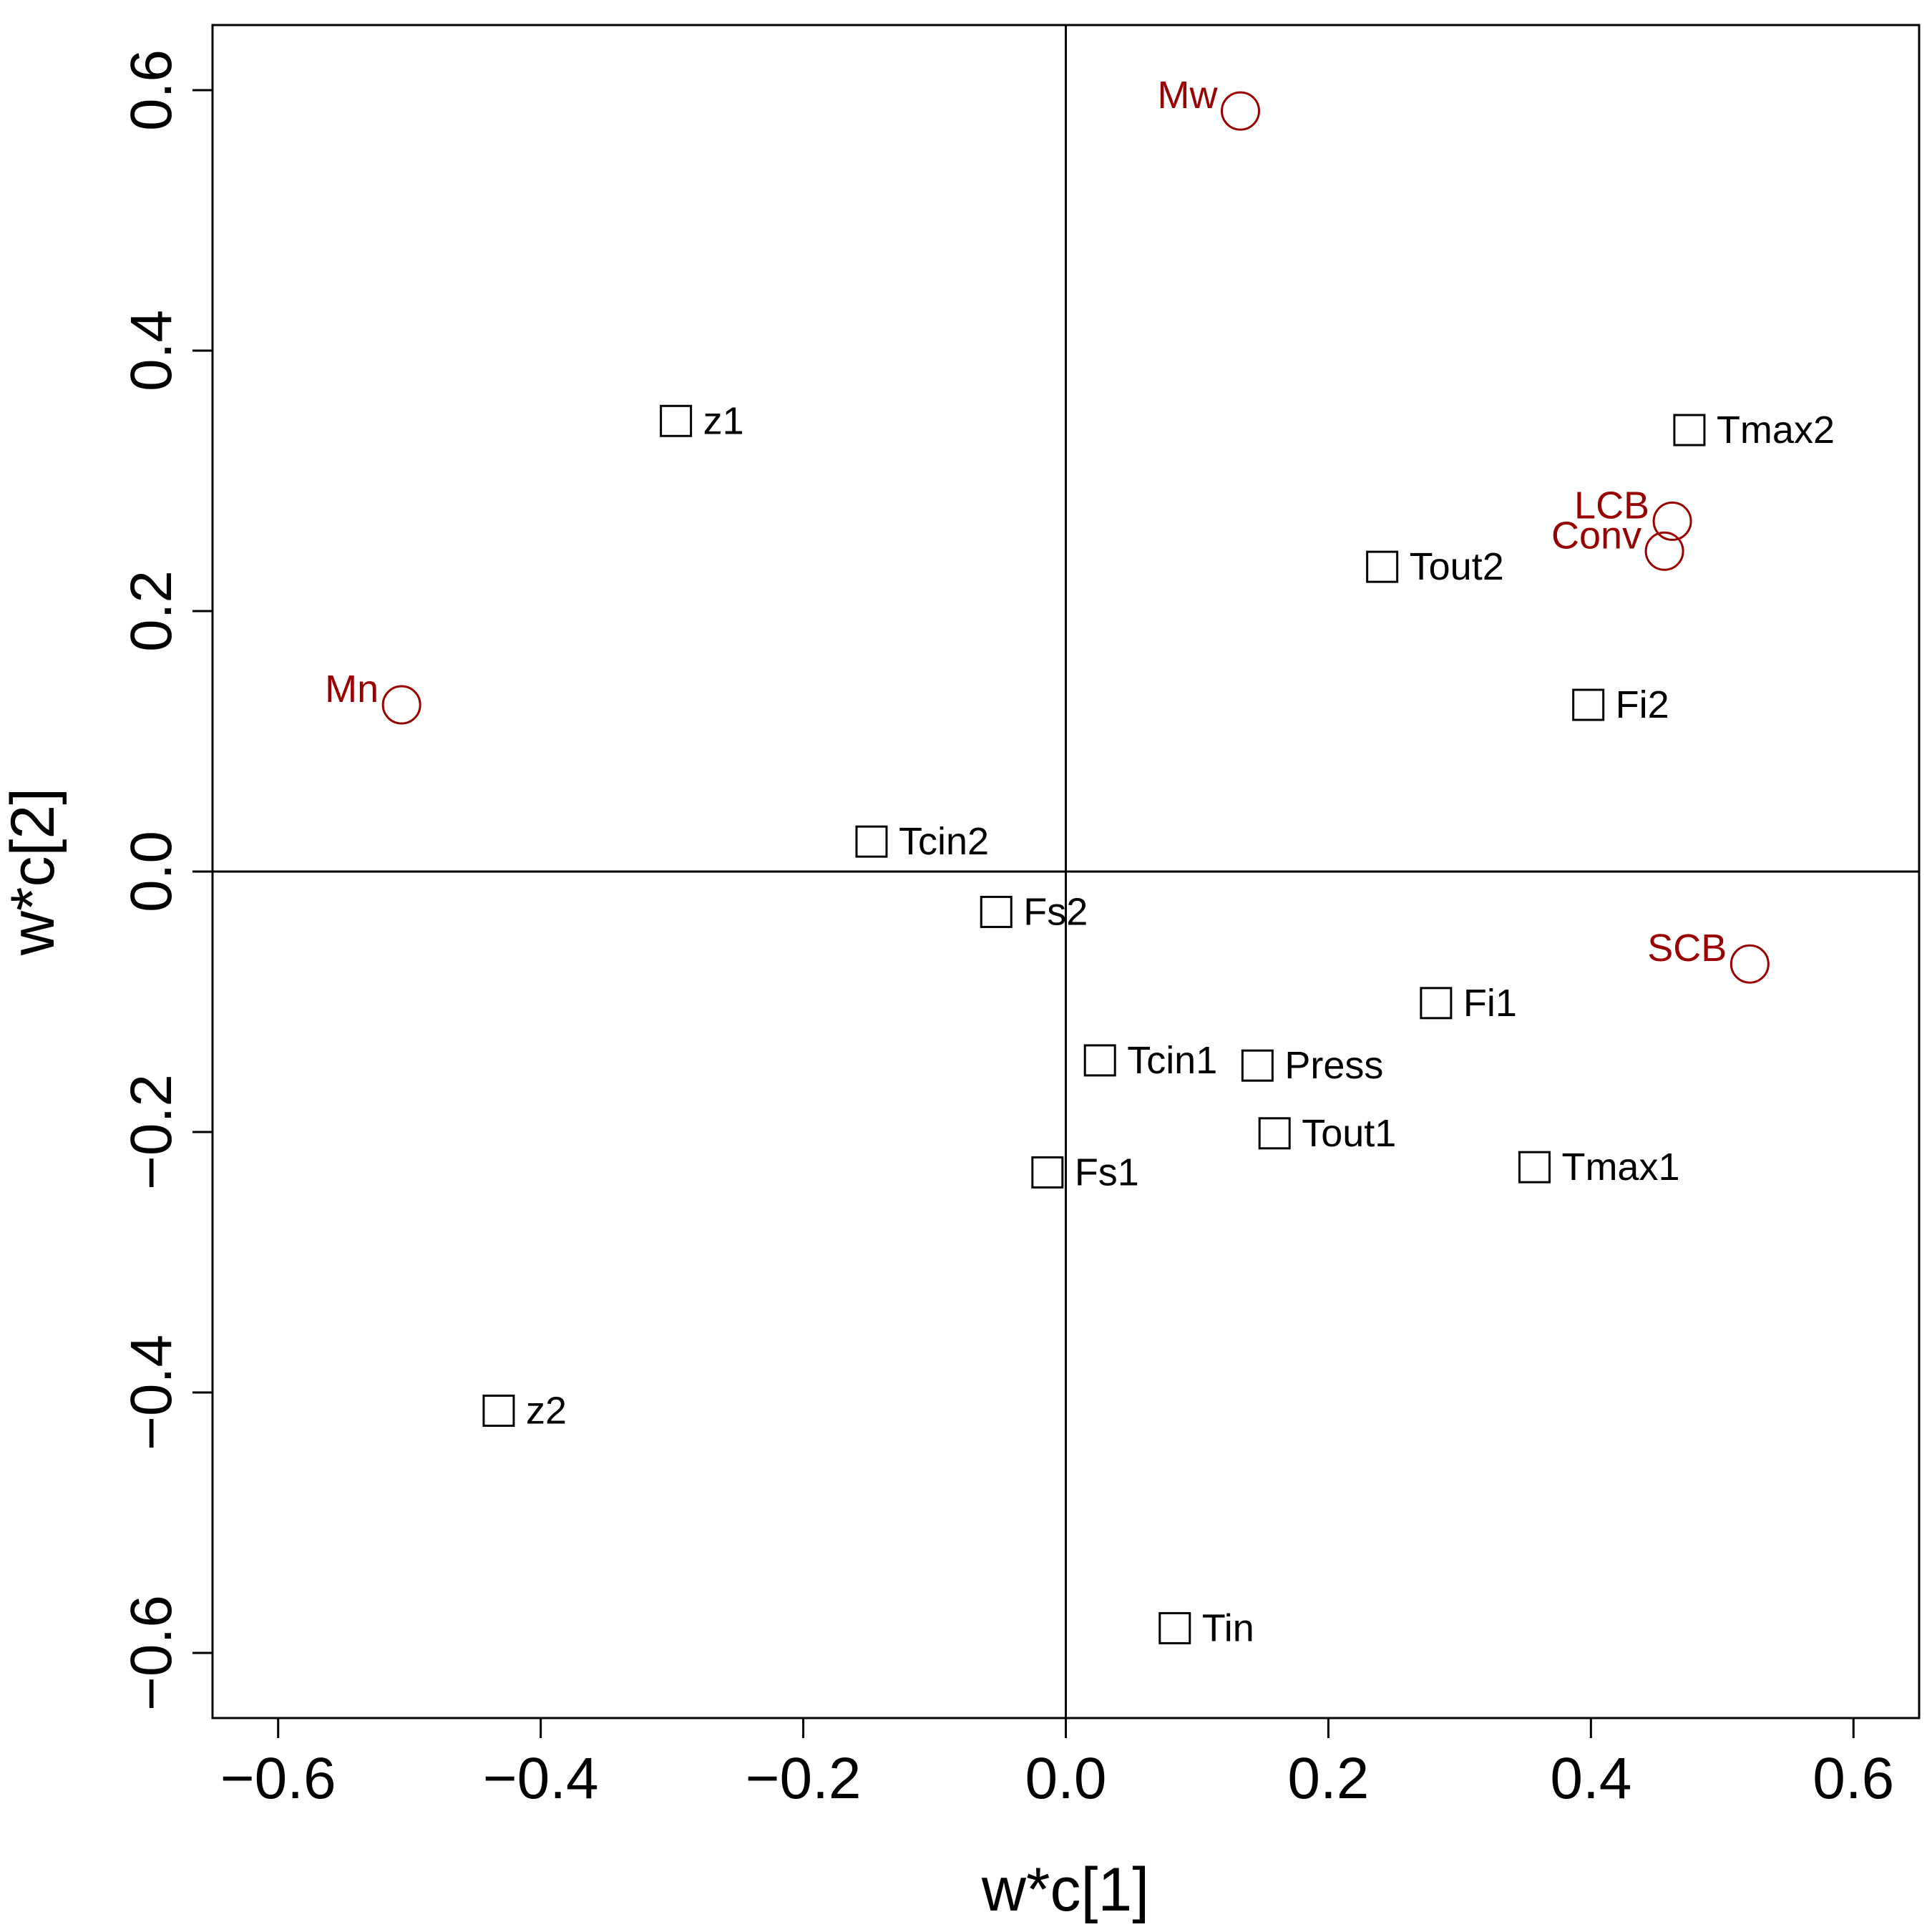 Image resolution: width=1932 pixels, height=1932 pixels. Describe the element at coordinates (401, 705) in the screenshot. I see `point-marker-mn` at that location.